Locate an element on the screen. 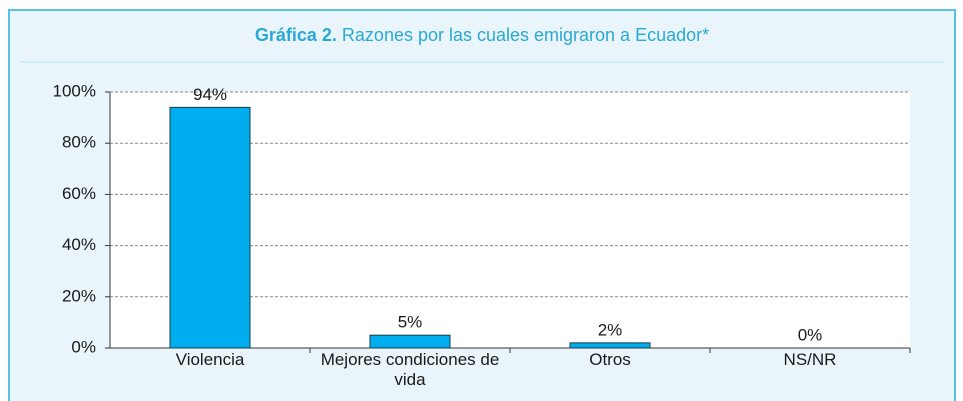  value-label: 0% is located at coordinates (810, 334).